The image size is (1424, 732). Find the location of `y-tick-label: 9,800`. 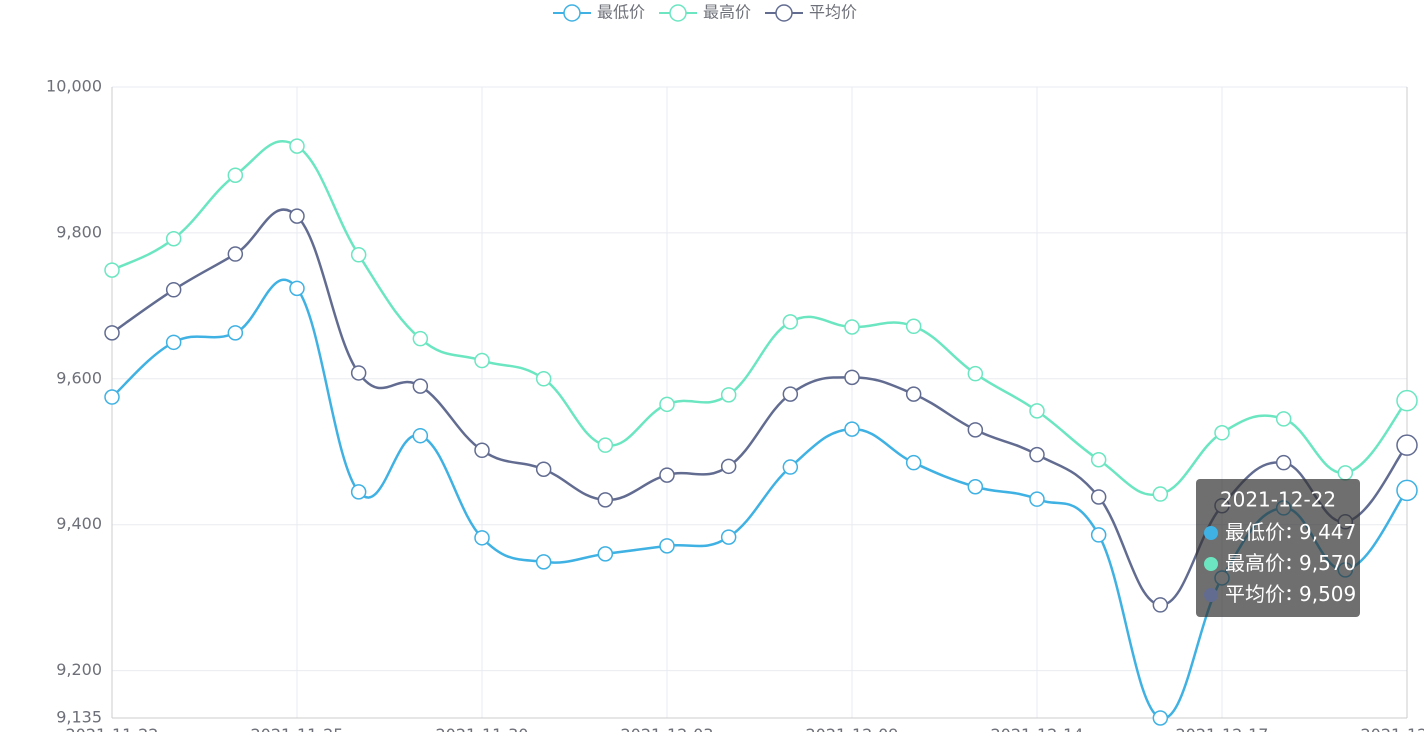

y-tick-label: 9,800 is located at coordinates (79, 231).